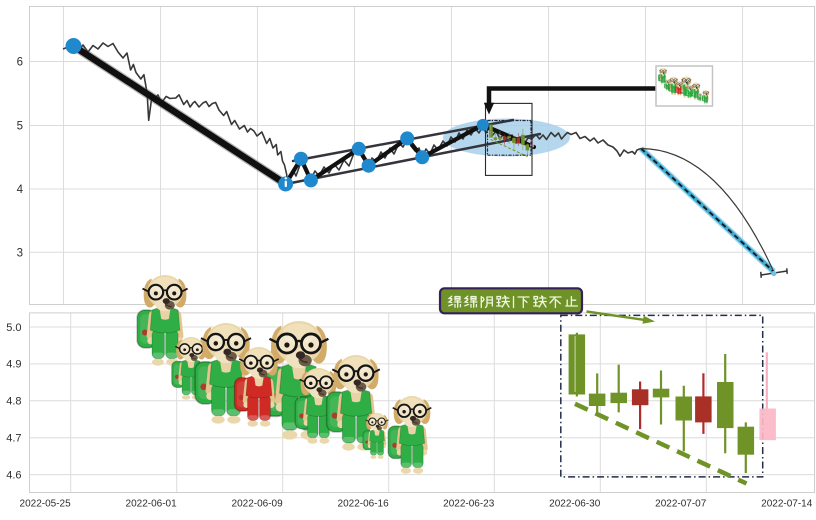 The width and height of the screenshot is (816, 520). I want to click on svg-text: 4.9, so click(13, 365).